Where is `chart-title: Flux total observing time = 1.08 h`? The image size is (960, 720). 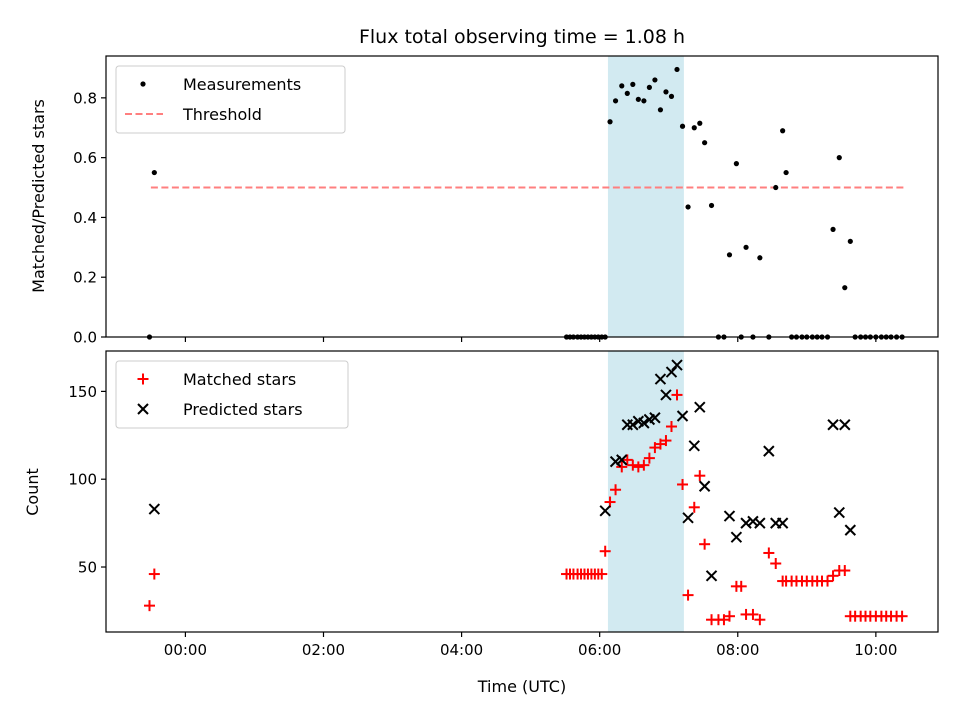 chart-title: Flux total observing time = 1.08 h is located at coordinates (522, 37).